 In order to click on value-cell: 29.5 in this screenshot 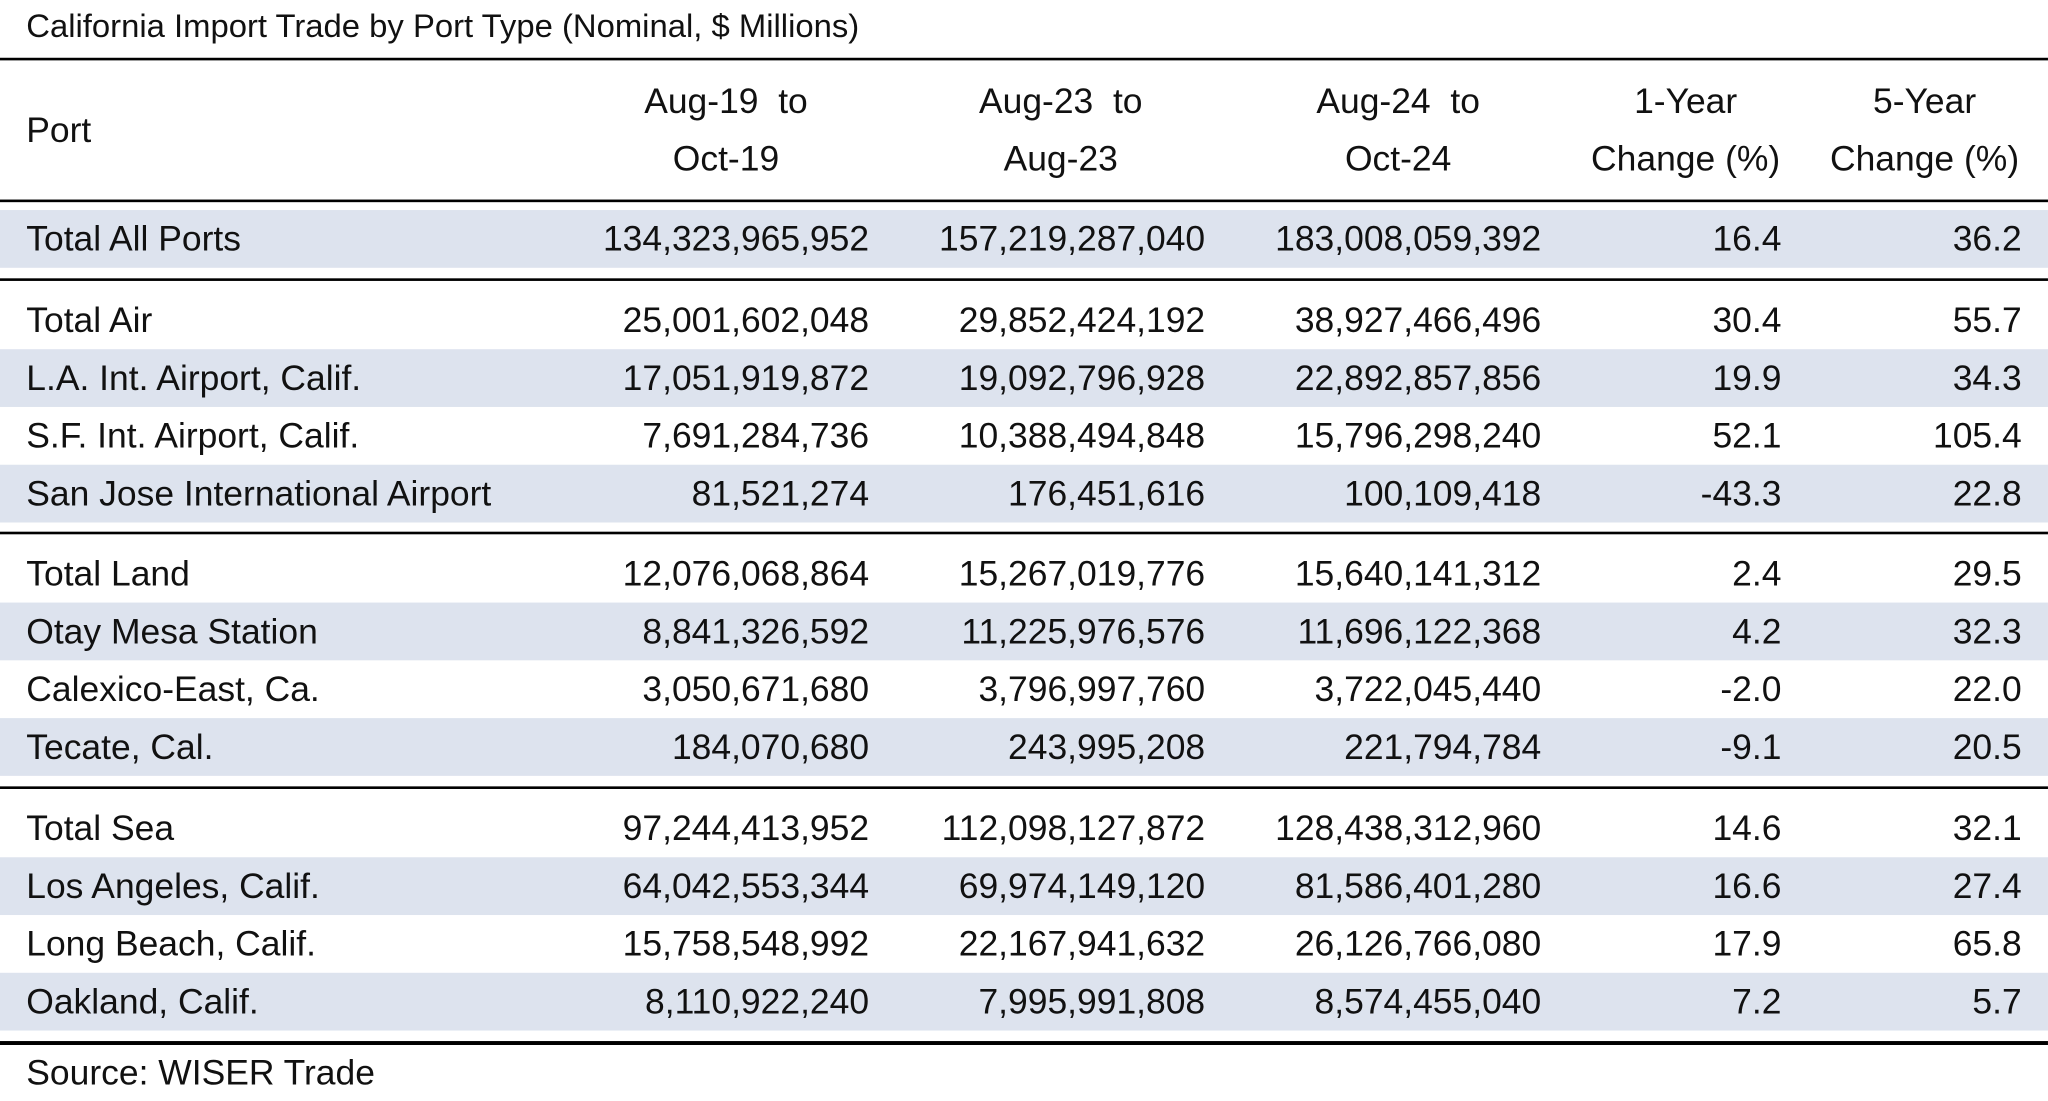, I will do `click(1987, 574)`.